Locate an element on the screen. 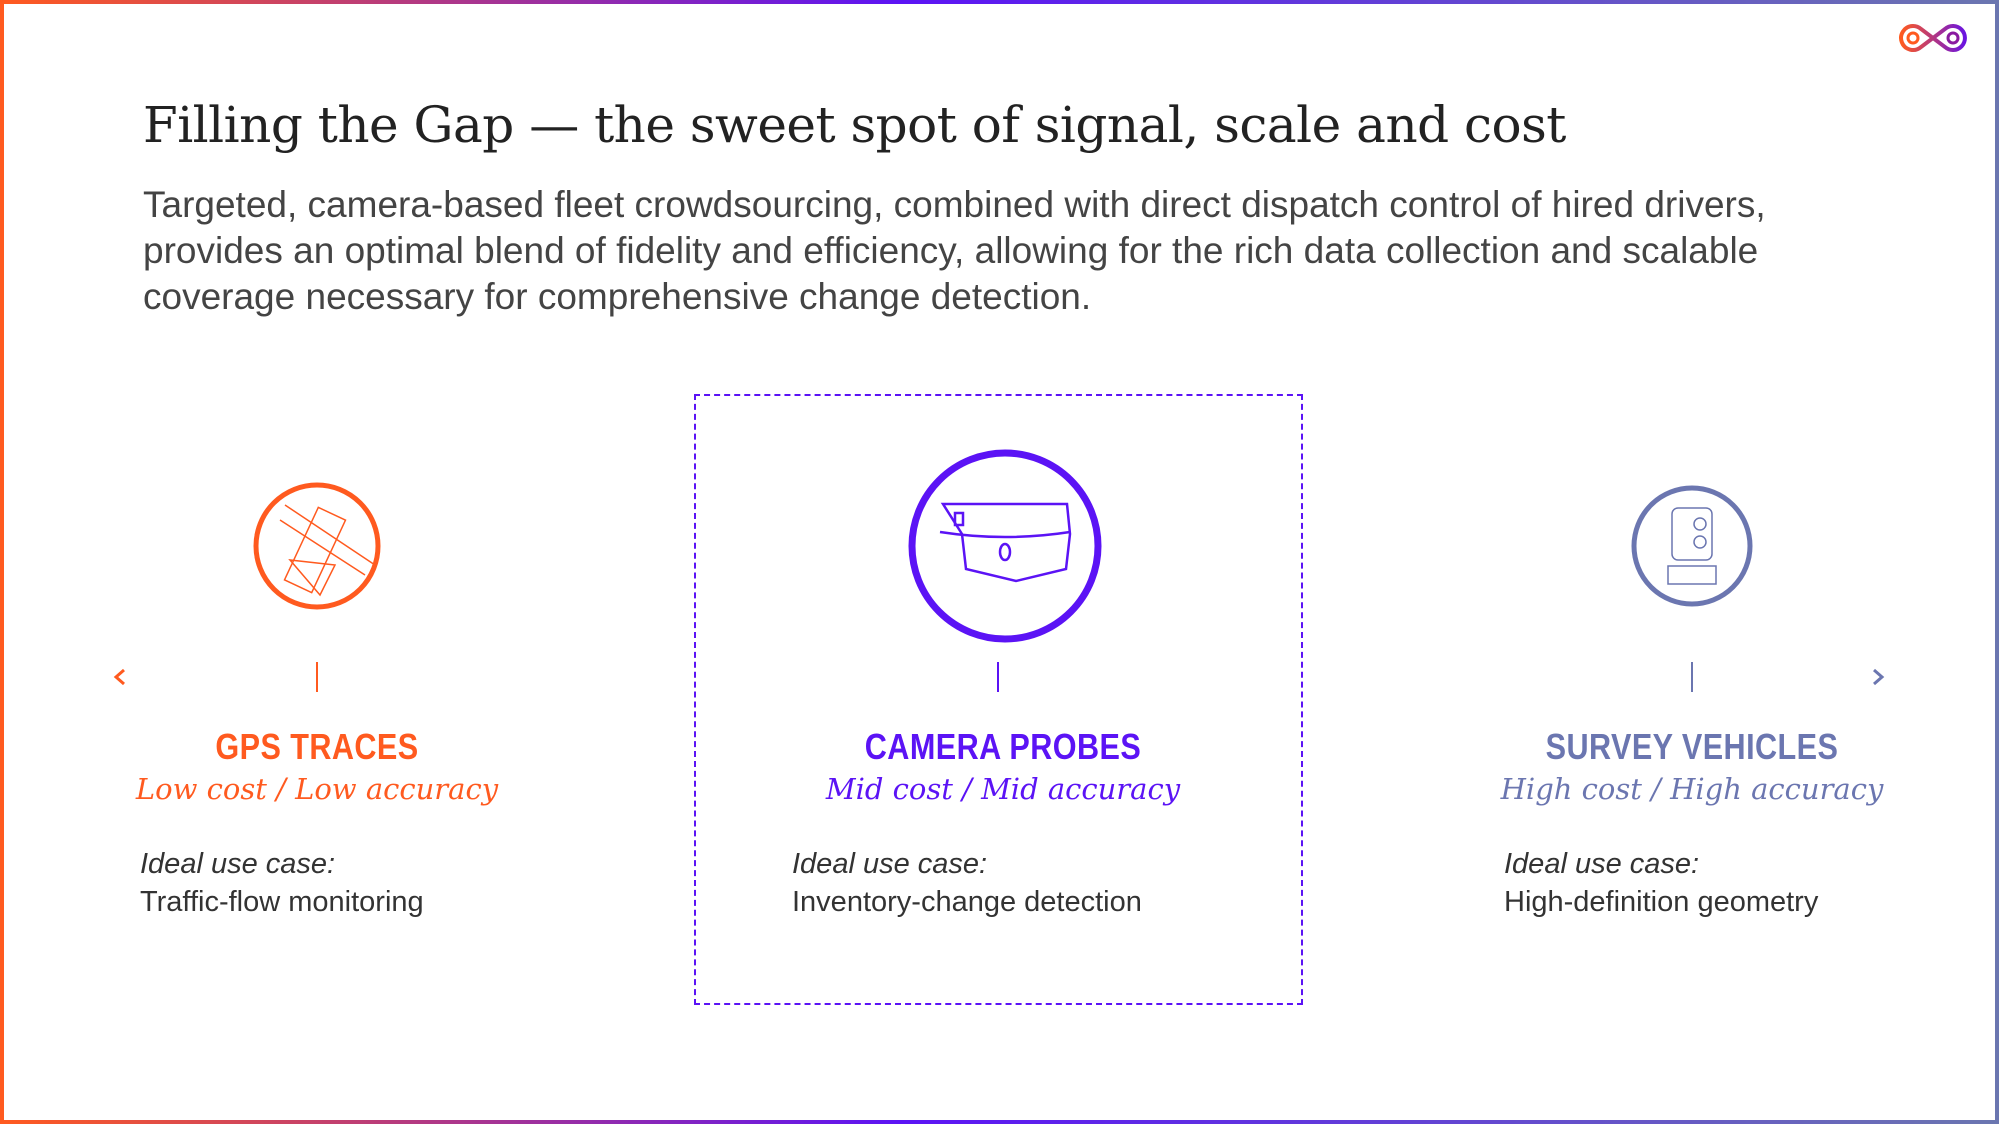 Image resolution: width=1999 pixels, height=1124 pixels. use-case-value: High-definition geometry is located at coordinates (1661, 902).